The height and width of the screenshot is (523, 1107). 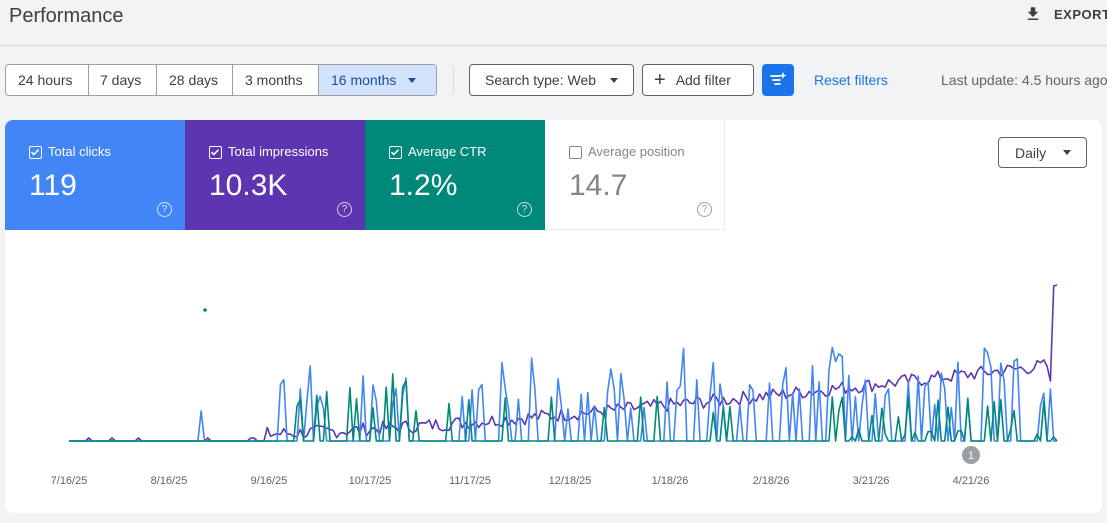 What do you see at coordinates (570, 481) in the screenshot?
I see `x-axis-tick-label: 12/18/25` at bounding box center [570, 481].